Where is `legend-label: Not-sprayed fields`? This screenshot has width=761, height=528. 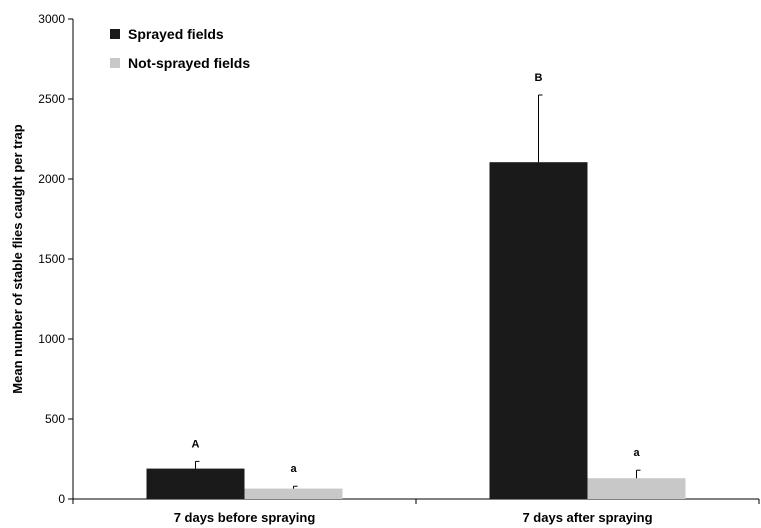
legend-label: Not-sprayed fields is located at coordinates (189, 63).